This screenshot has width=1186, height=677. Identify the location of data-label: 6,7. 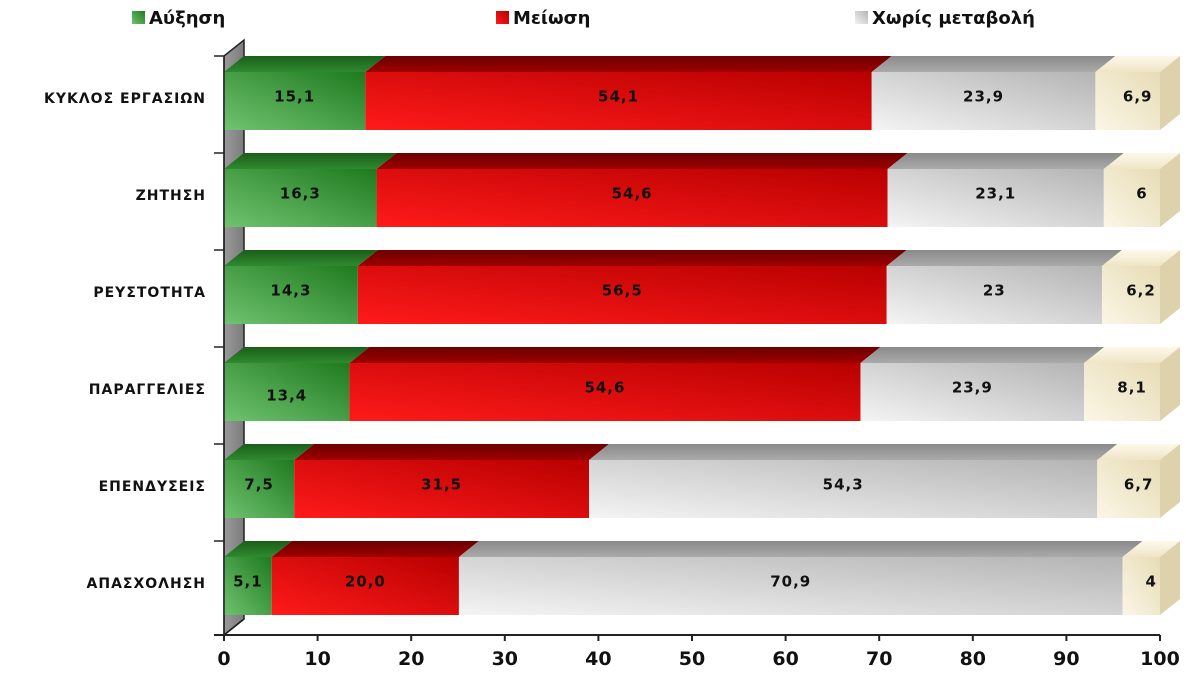
(1139, 485).